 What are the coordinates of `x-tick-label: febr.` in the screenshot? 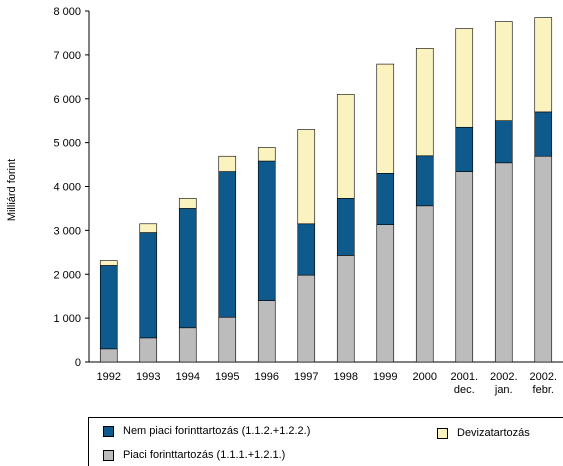 It's located at (543, 390).